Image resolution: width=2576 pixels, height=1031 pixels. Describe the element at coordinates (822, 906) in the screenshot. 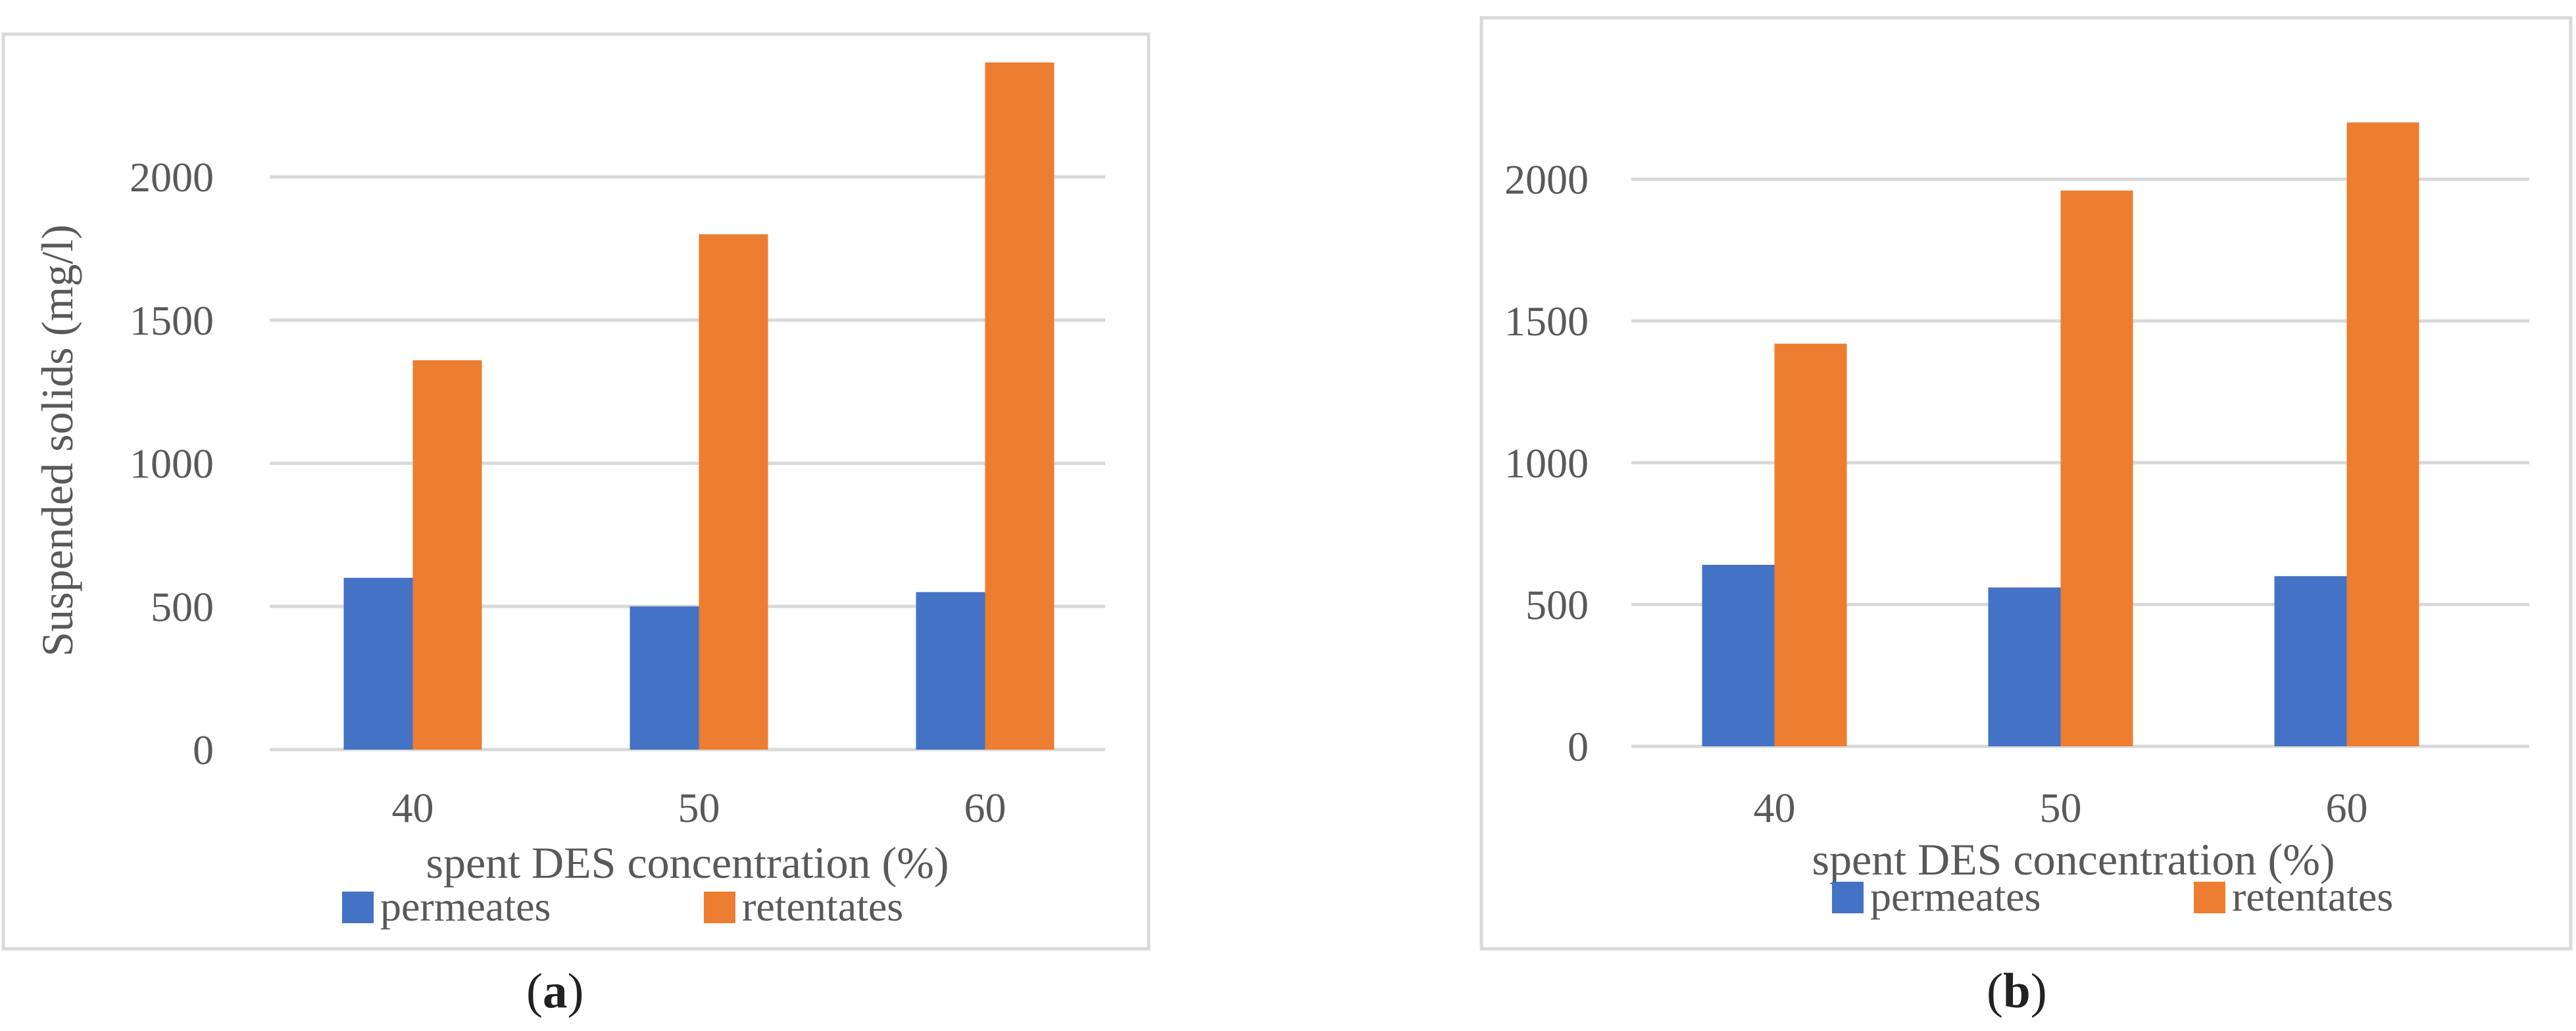

I see `legend-label-a-retentates: retentates` at that location.